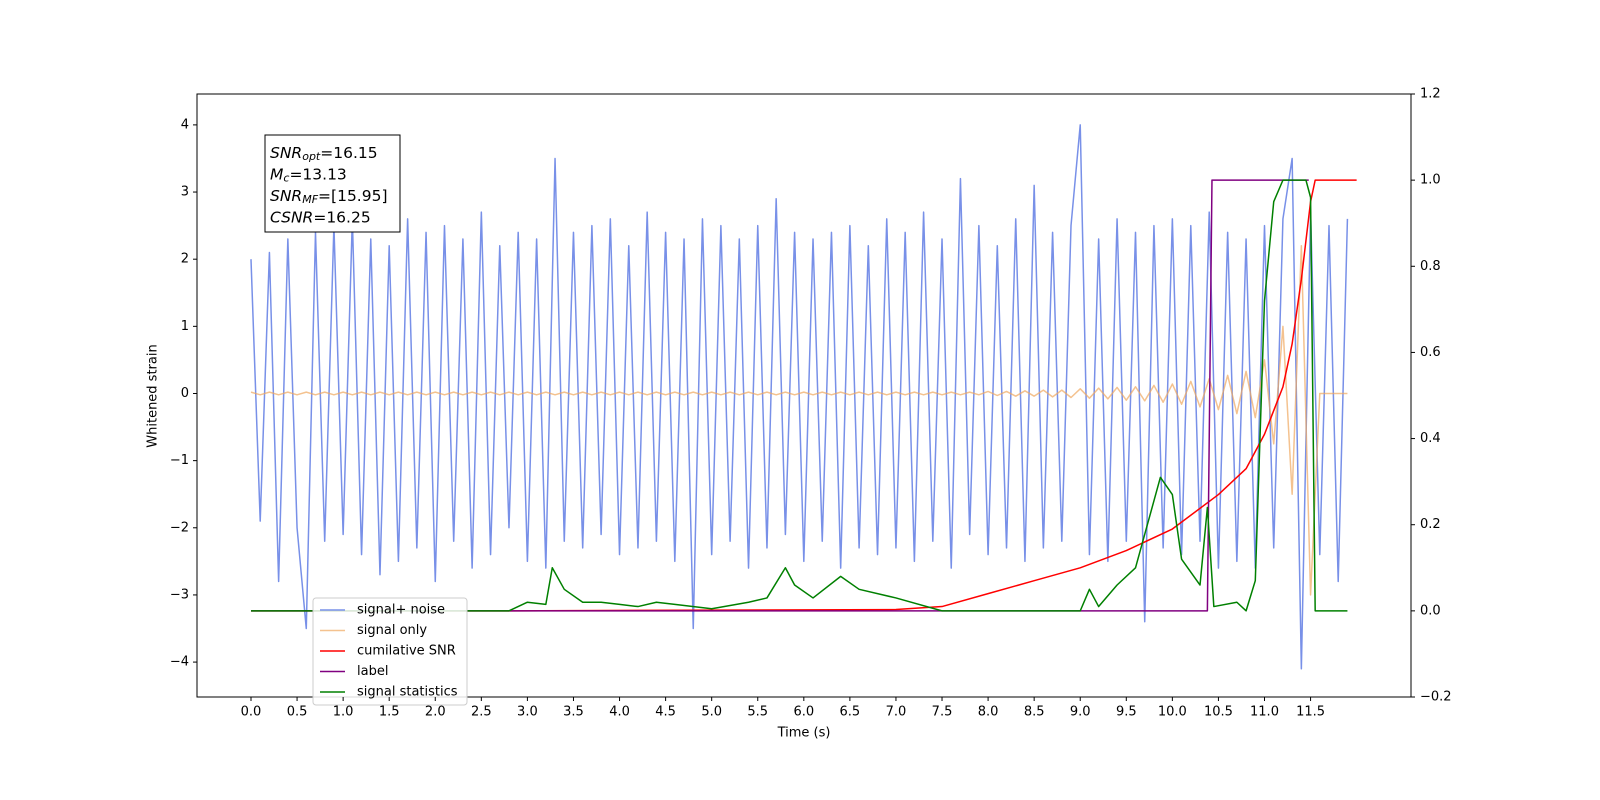 The image size is (1600, 800). I want to click on x-tick-label: 4.0, so click(619, 712).